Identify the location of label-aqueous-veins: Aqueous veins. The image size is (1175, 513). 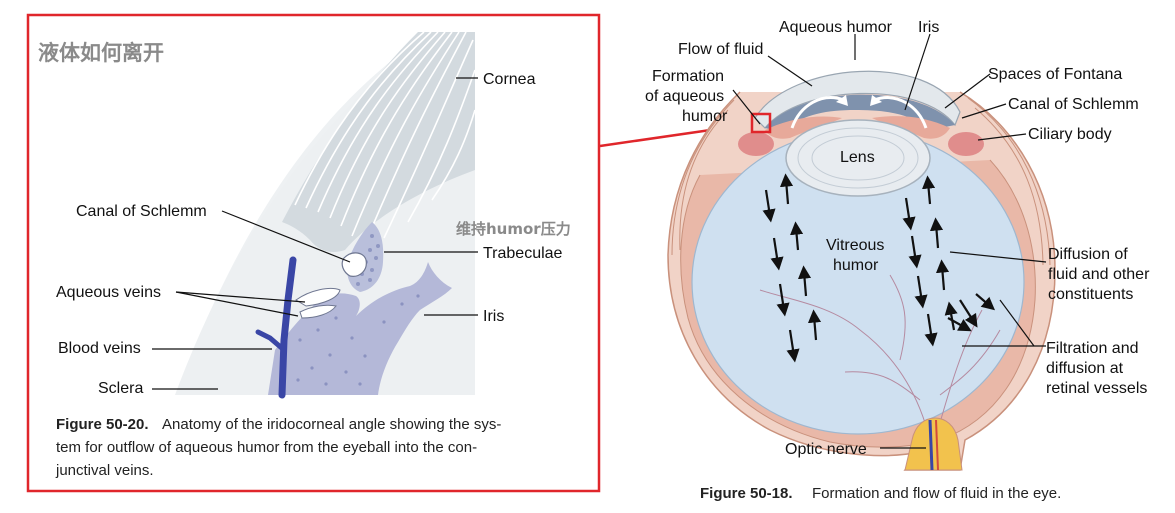
(108, 292).